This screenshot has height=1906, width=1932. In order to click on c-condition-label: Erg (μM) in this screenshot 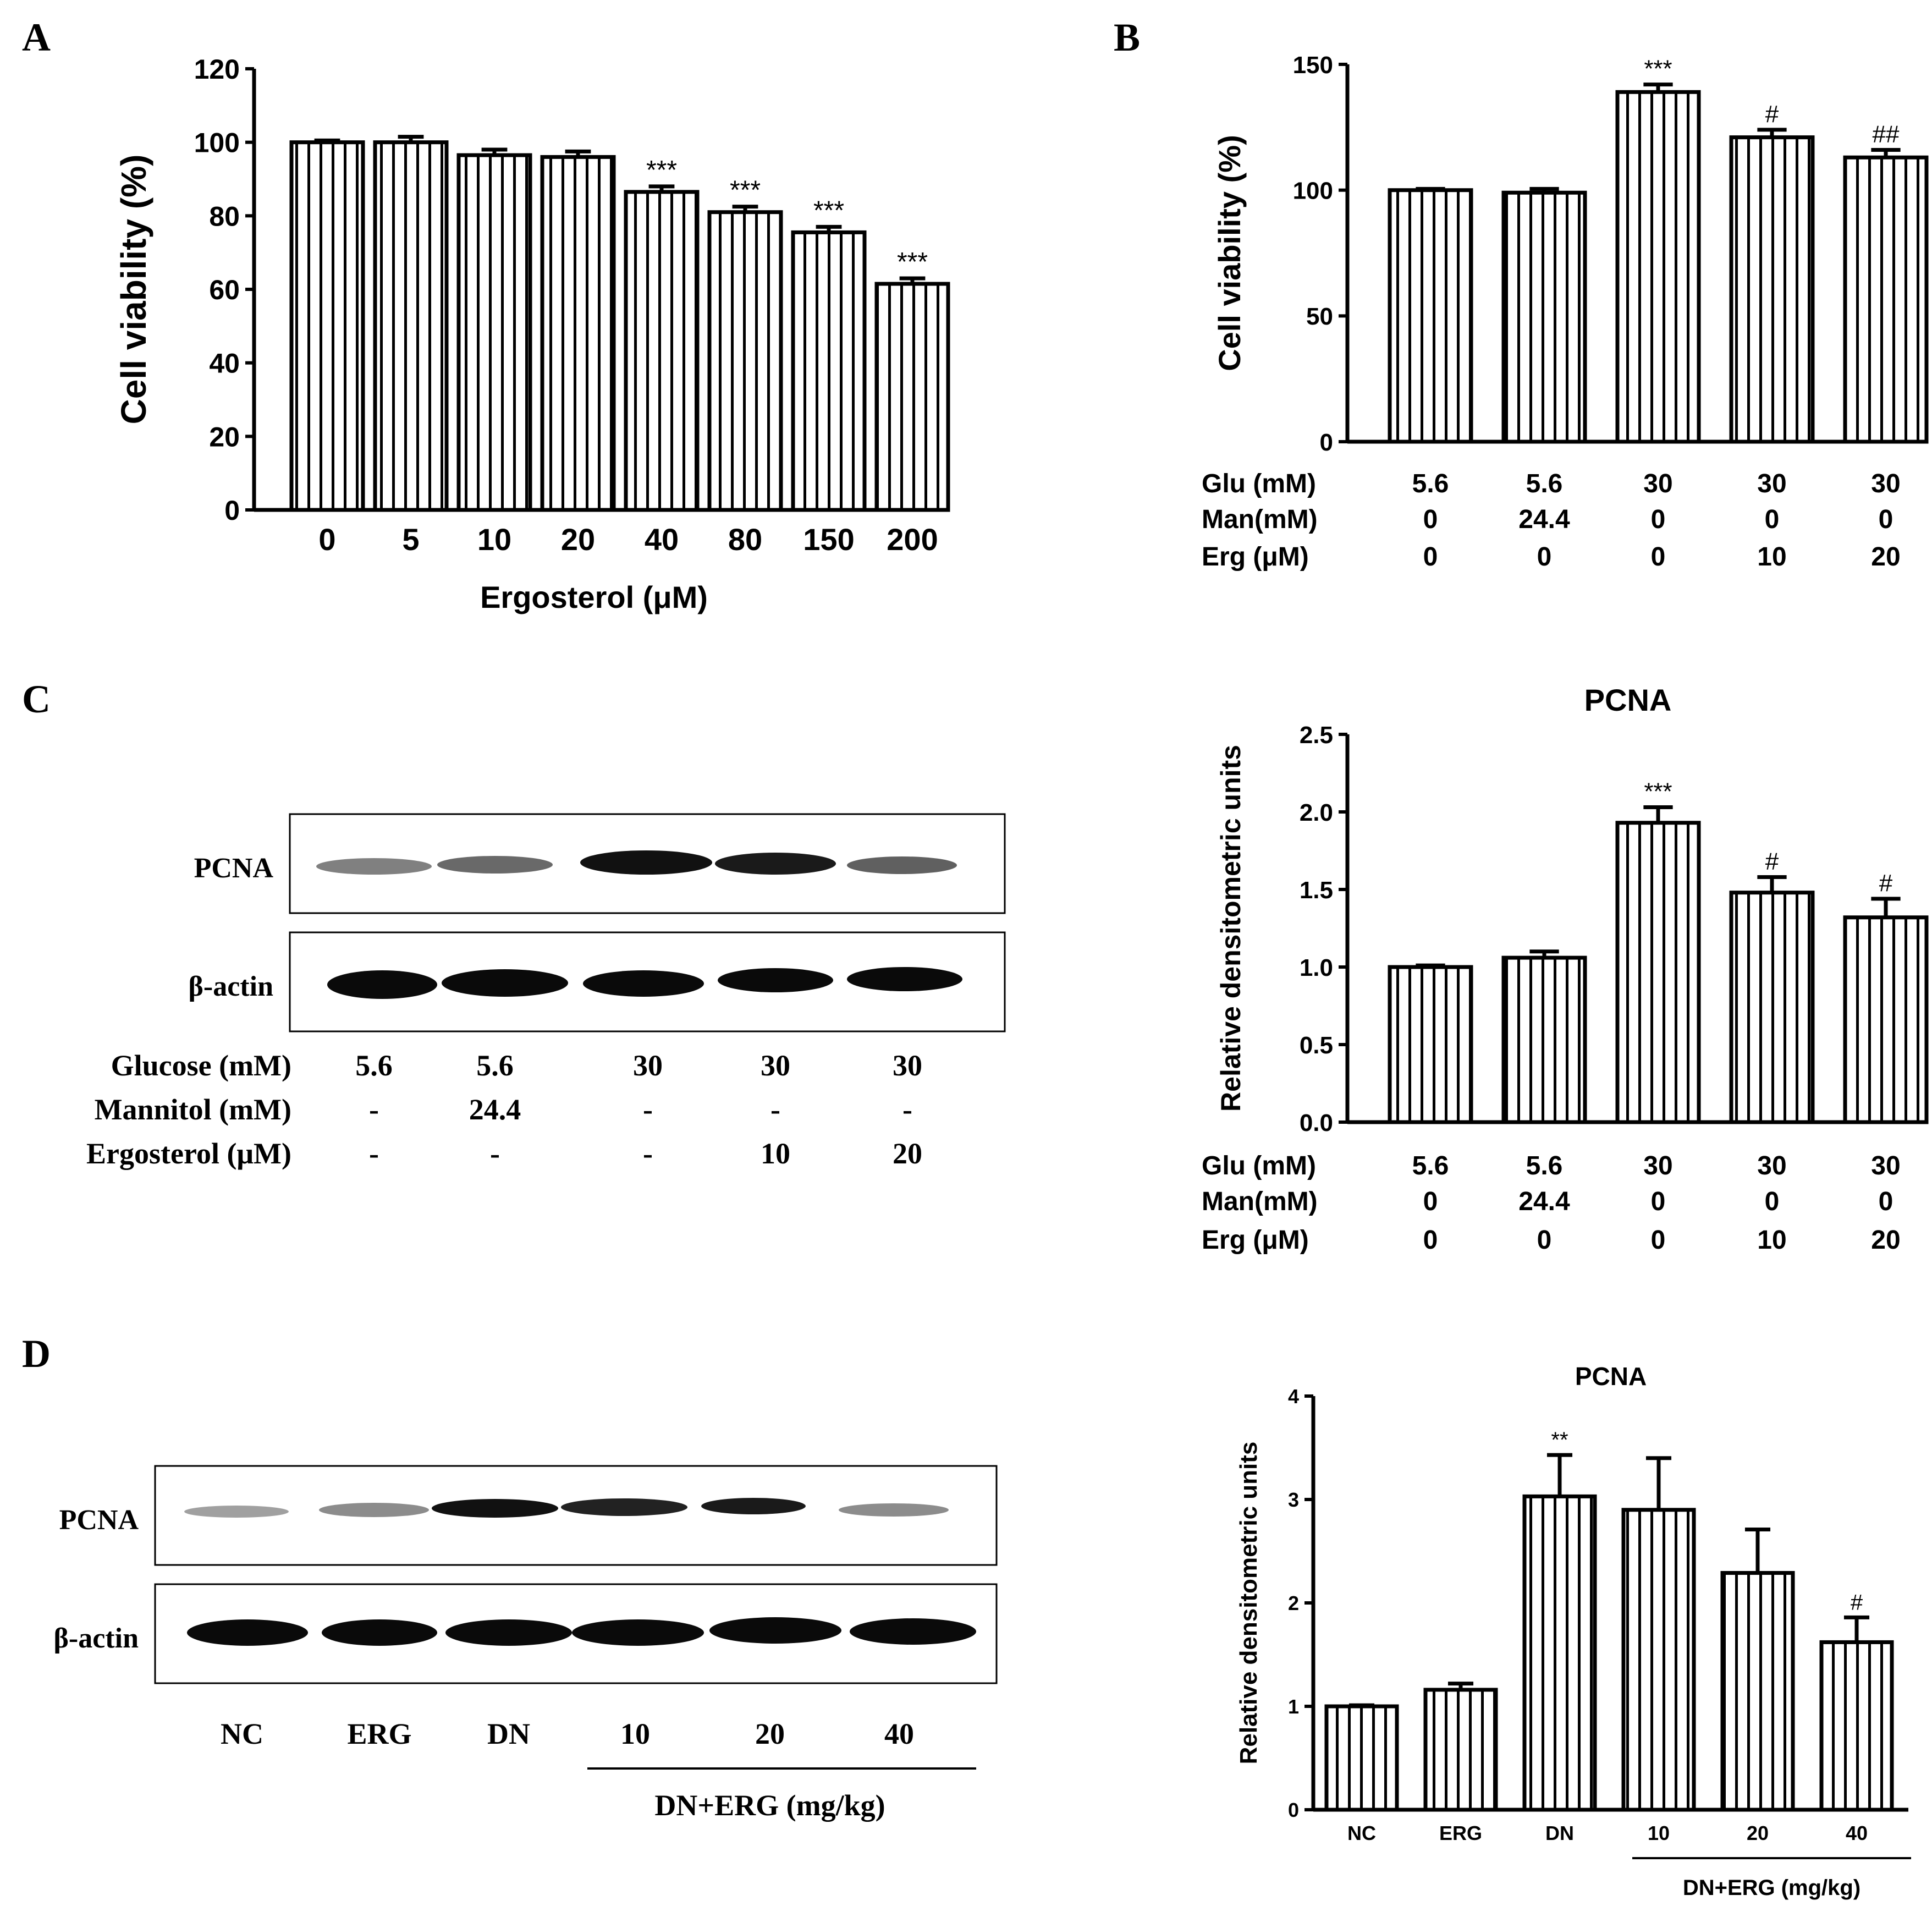, I will do `click(1255, 1240)`.